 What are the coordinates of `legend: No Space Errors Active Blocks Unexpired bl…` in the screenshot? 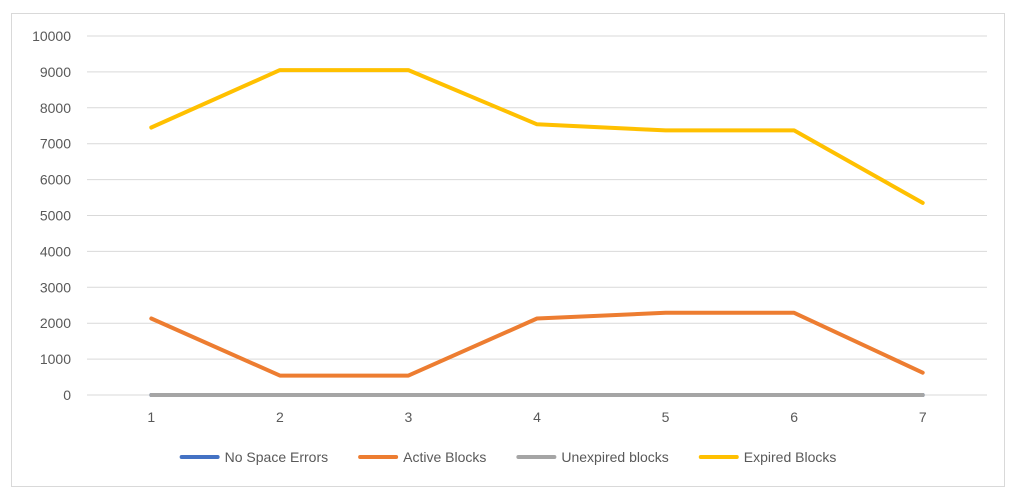 It's located at (508, 457).